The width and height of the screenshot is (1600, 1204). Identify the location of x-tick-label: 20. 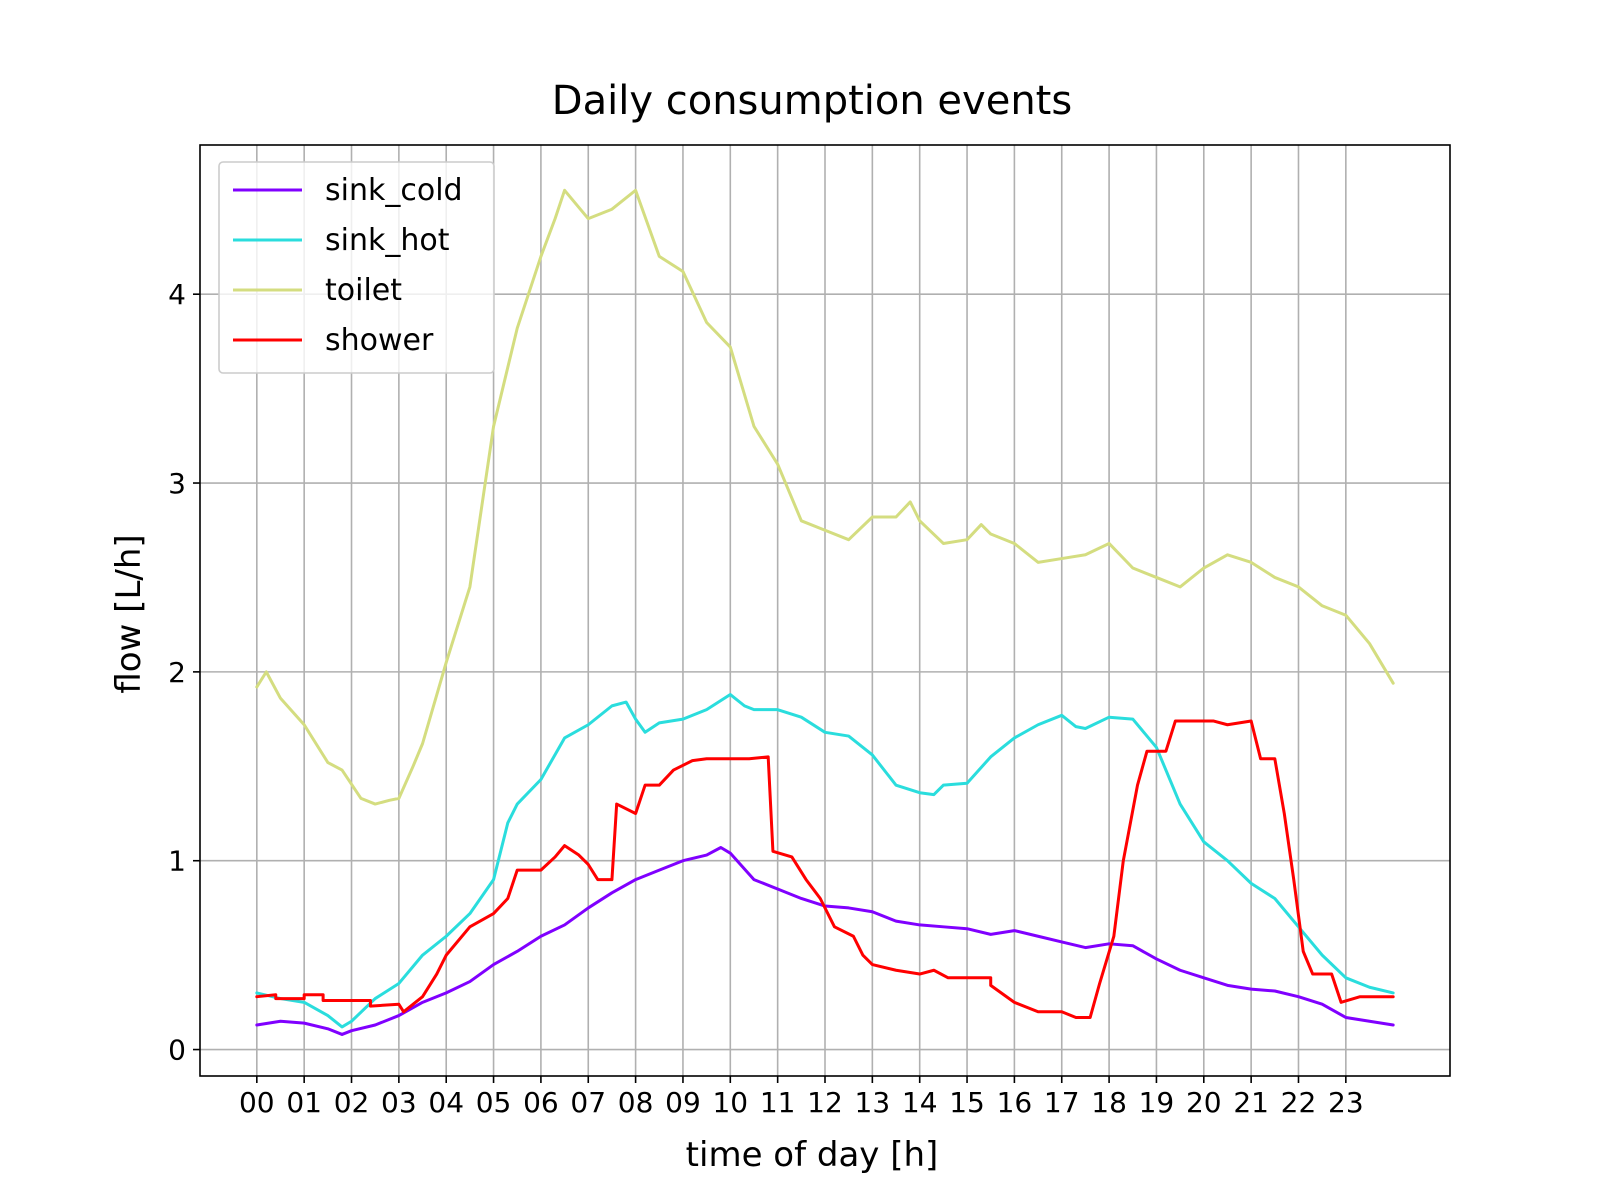
(1204, 1102).